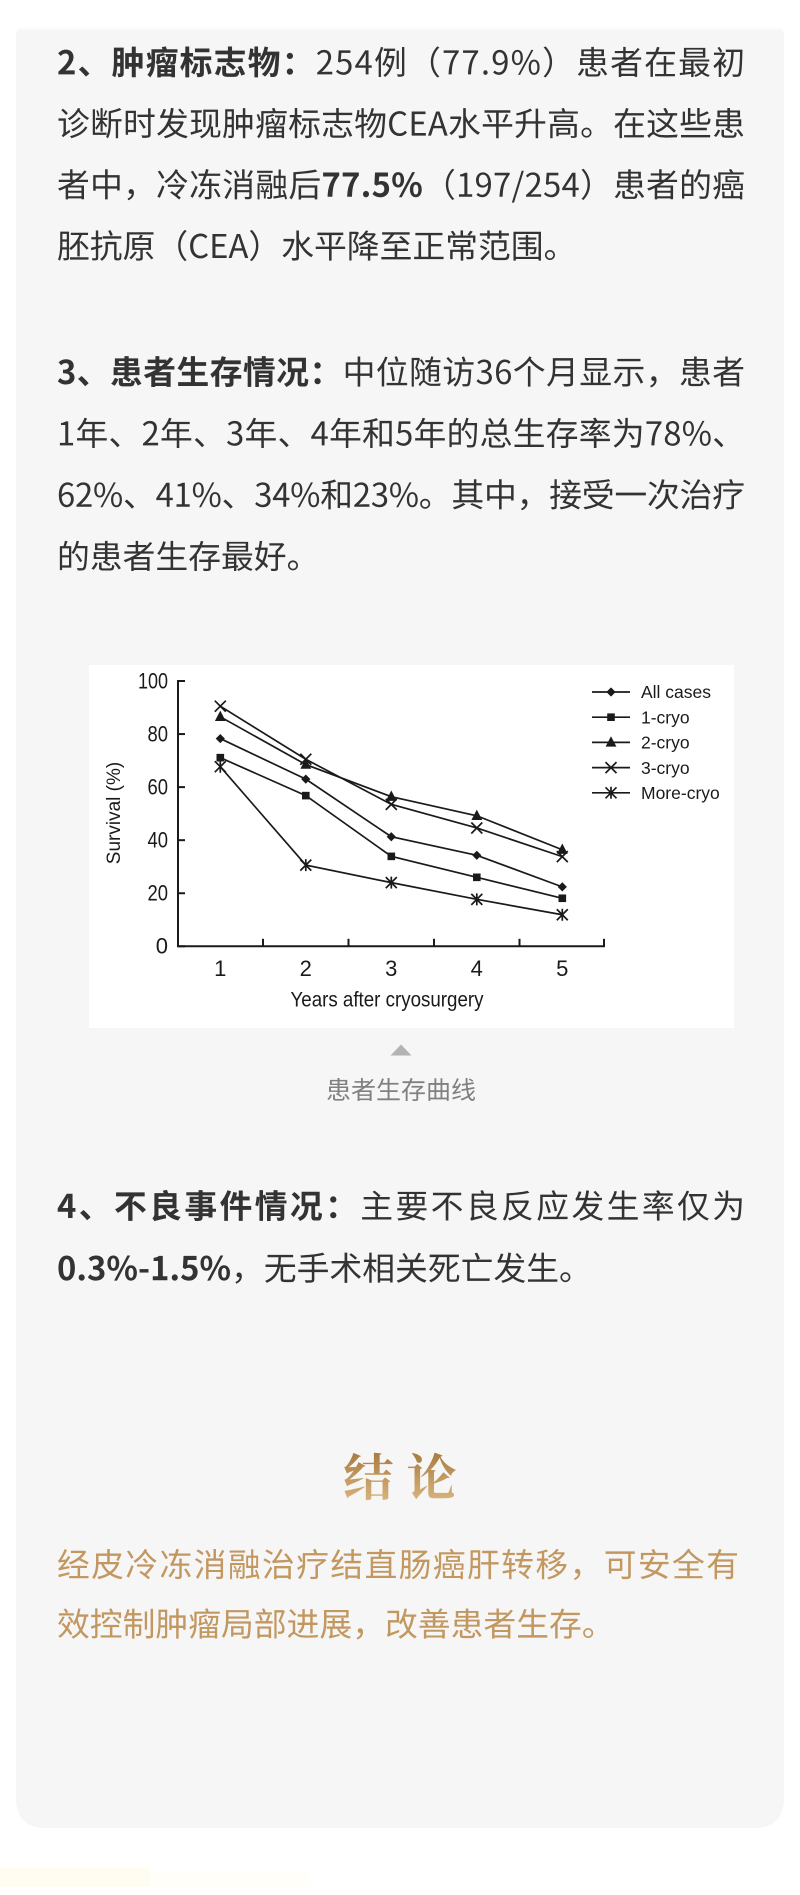 Image resolution: width=800 pixels, height=1895 pixels. Describe the element at coordinates (158, 840) in the screenshot. I see `svg-text: 40` at that location.